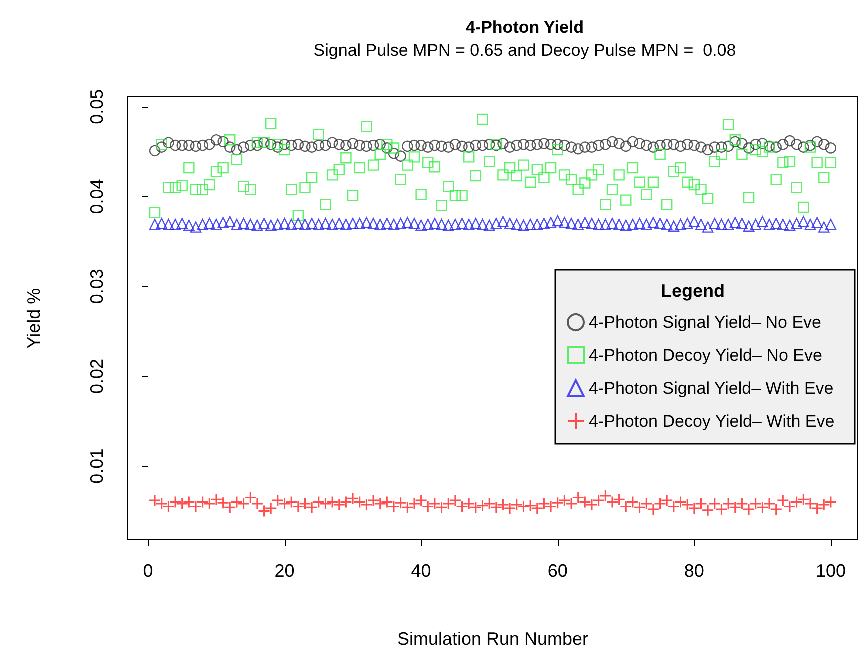 The height and width of the screenshot is (653, 864). I want to click on y-tick-label: 0.05, so click(97, 106).